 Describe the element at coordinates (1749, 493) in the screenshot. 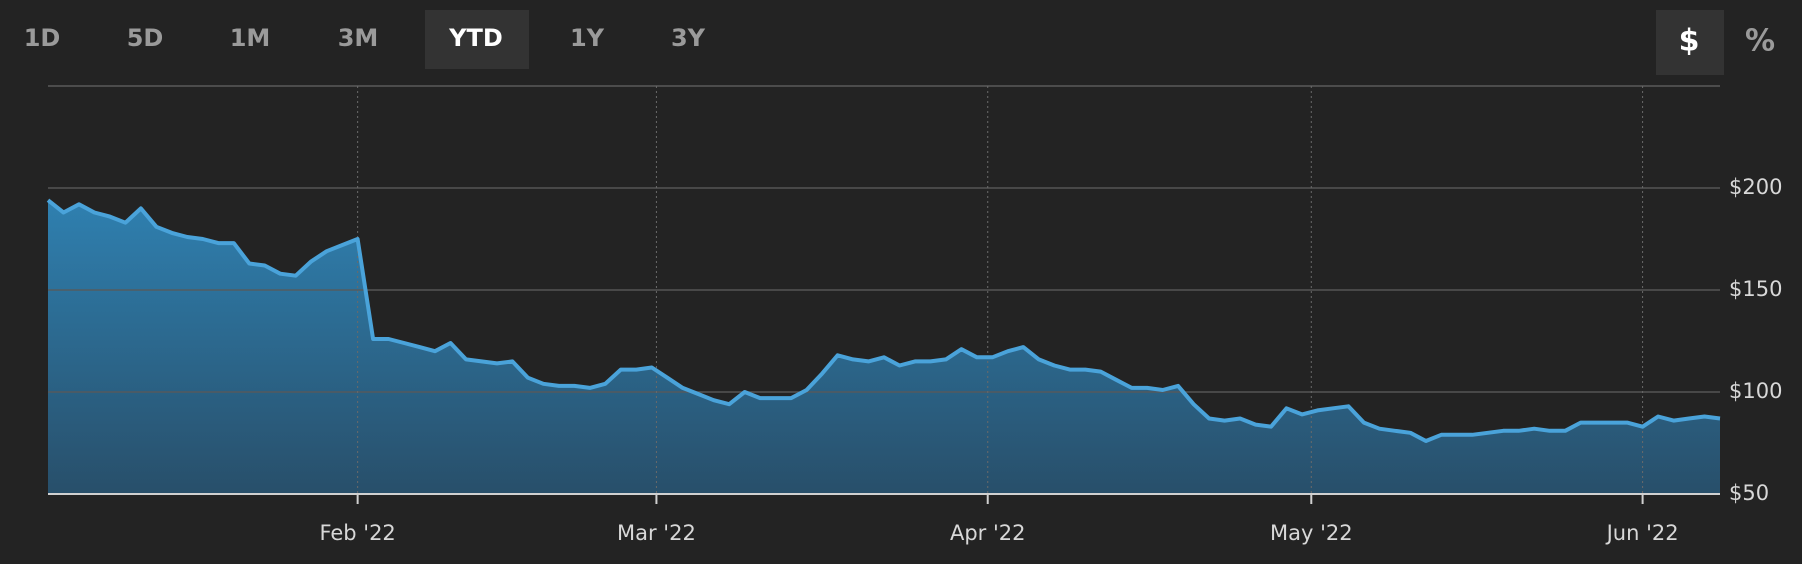

I see `y-tick-label: $50` at that location.